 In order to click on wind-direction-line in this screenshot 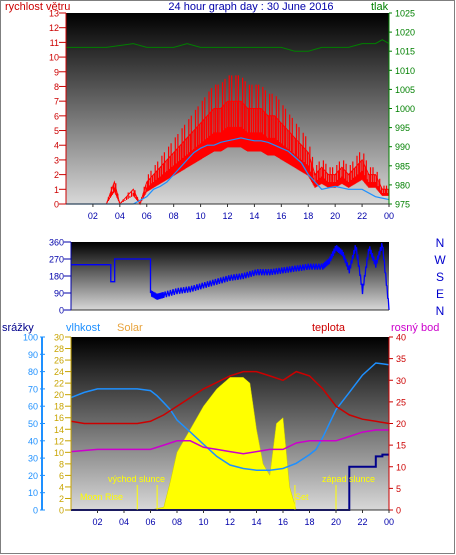, I will do `click(230, 276)`.